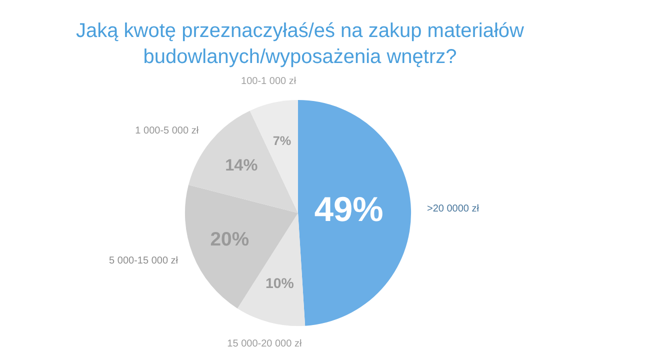 Image resolution: width=666 pixels, height=350 pixels. What do you see at coordinates (264, 344) in the screenshot?
I see `slice-label: 15 000-20 000 zł` at bounding box center [264, 344].